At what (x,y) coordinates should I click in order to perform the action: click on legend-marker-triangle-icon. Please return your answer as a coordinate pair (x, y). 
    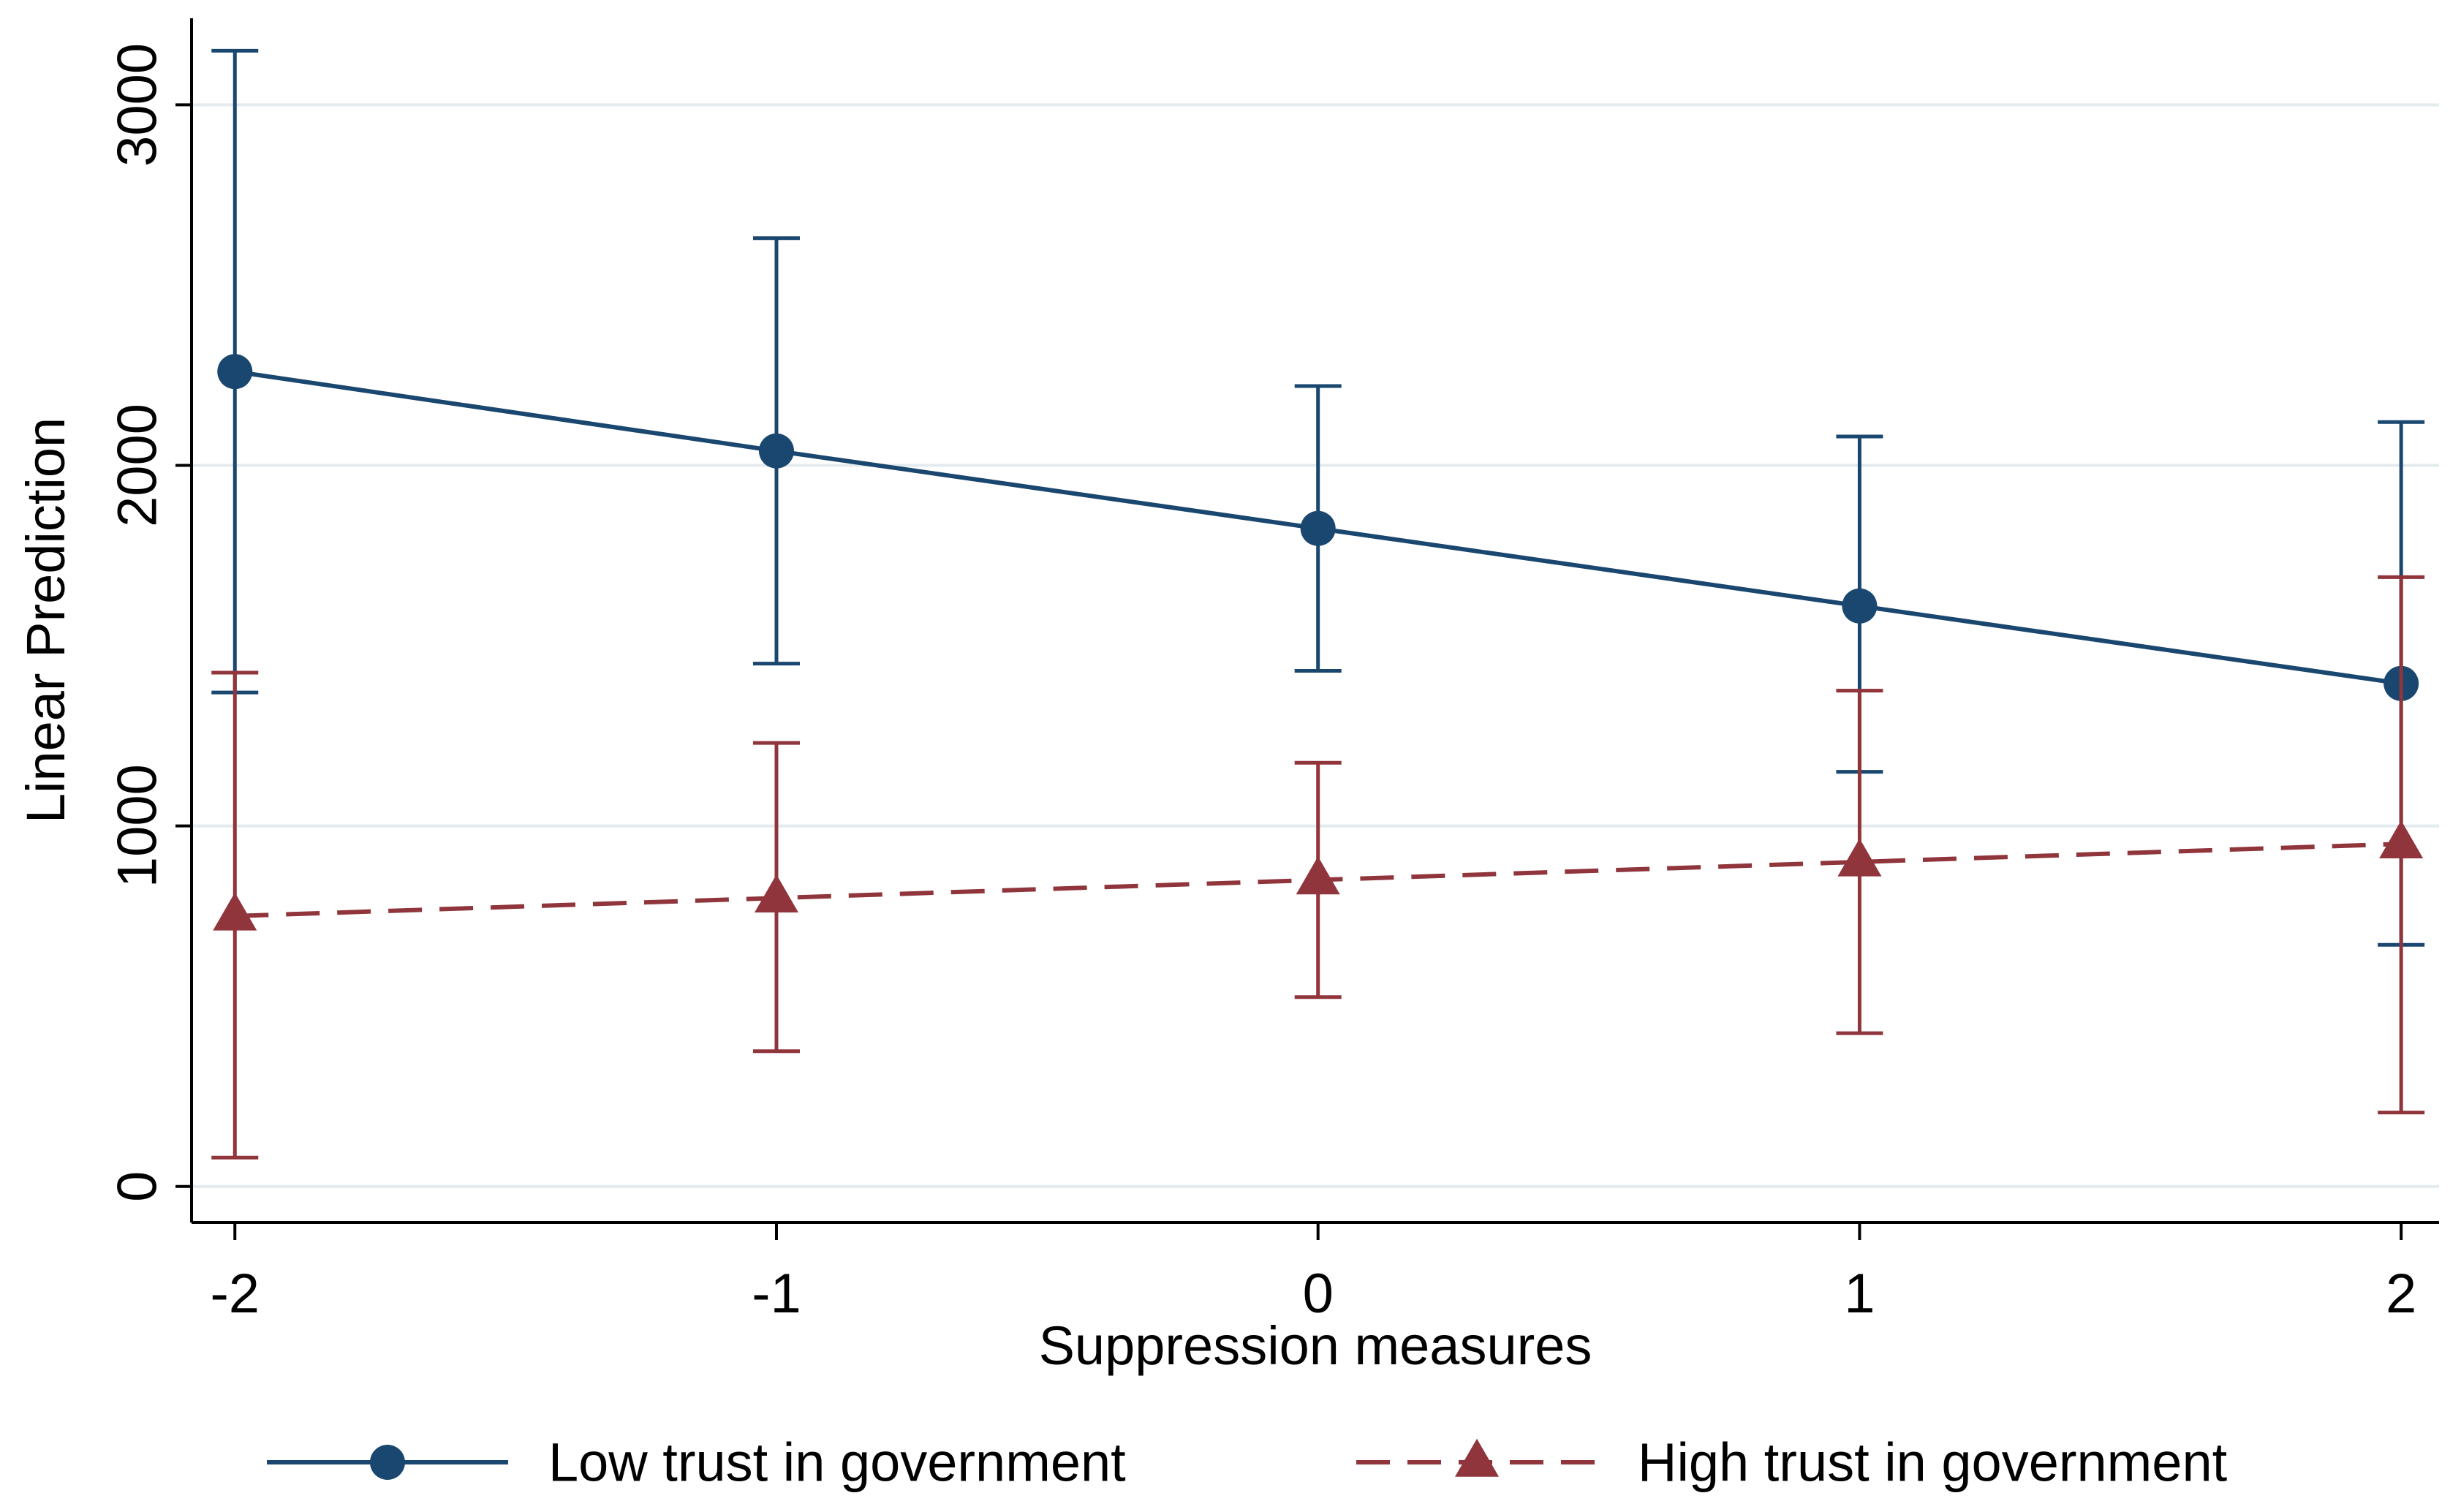
    Looking at the image, I should click on (1477, 1457).